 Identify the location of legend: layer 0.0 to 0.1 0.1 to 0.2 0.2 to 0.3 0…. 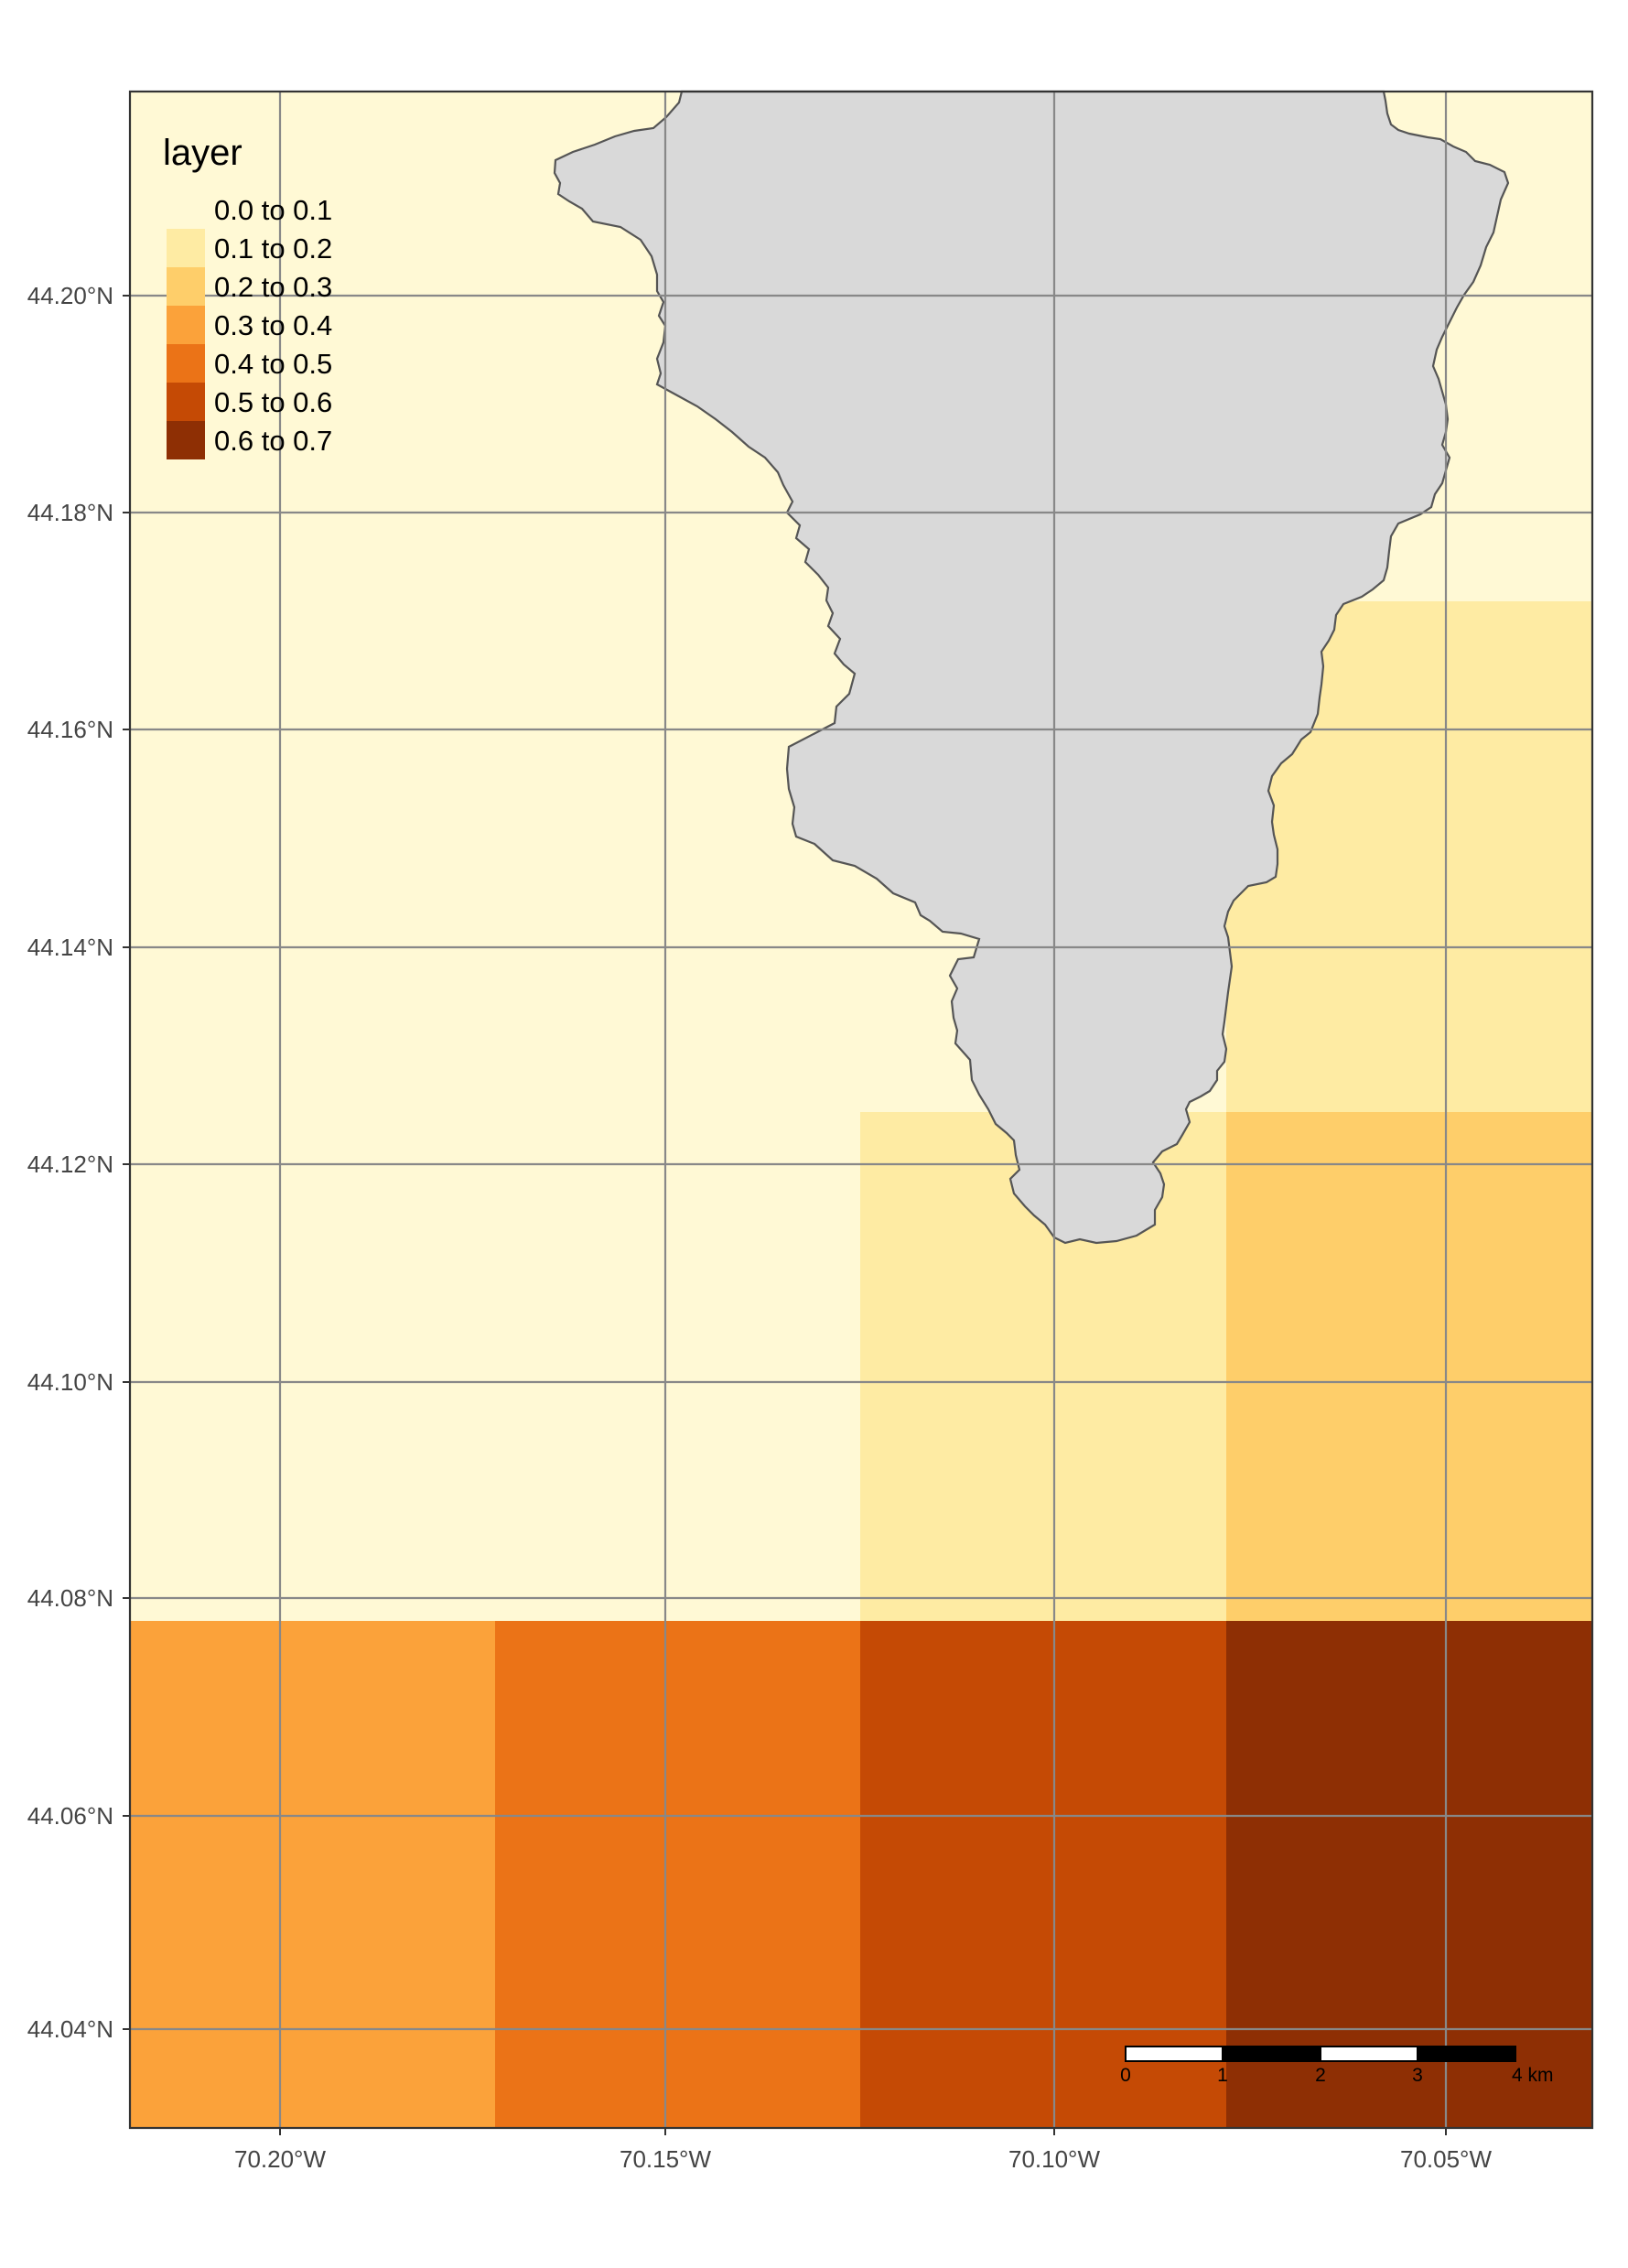
(248, 296).